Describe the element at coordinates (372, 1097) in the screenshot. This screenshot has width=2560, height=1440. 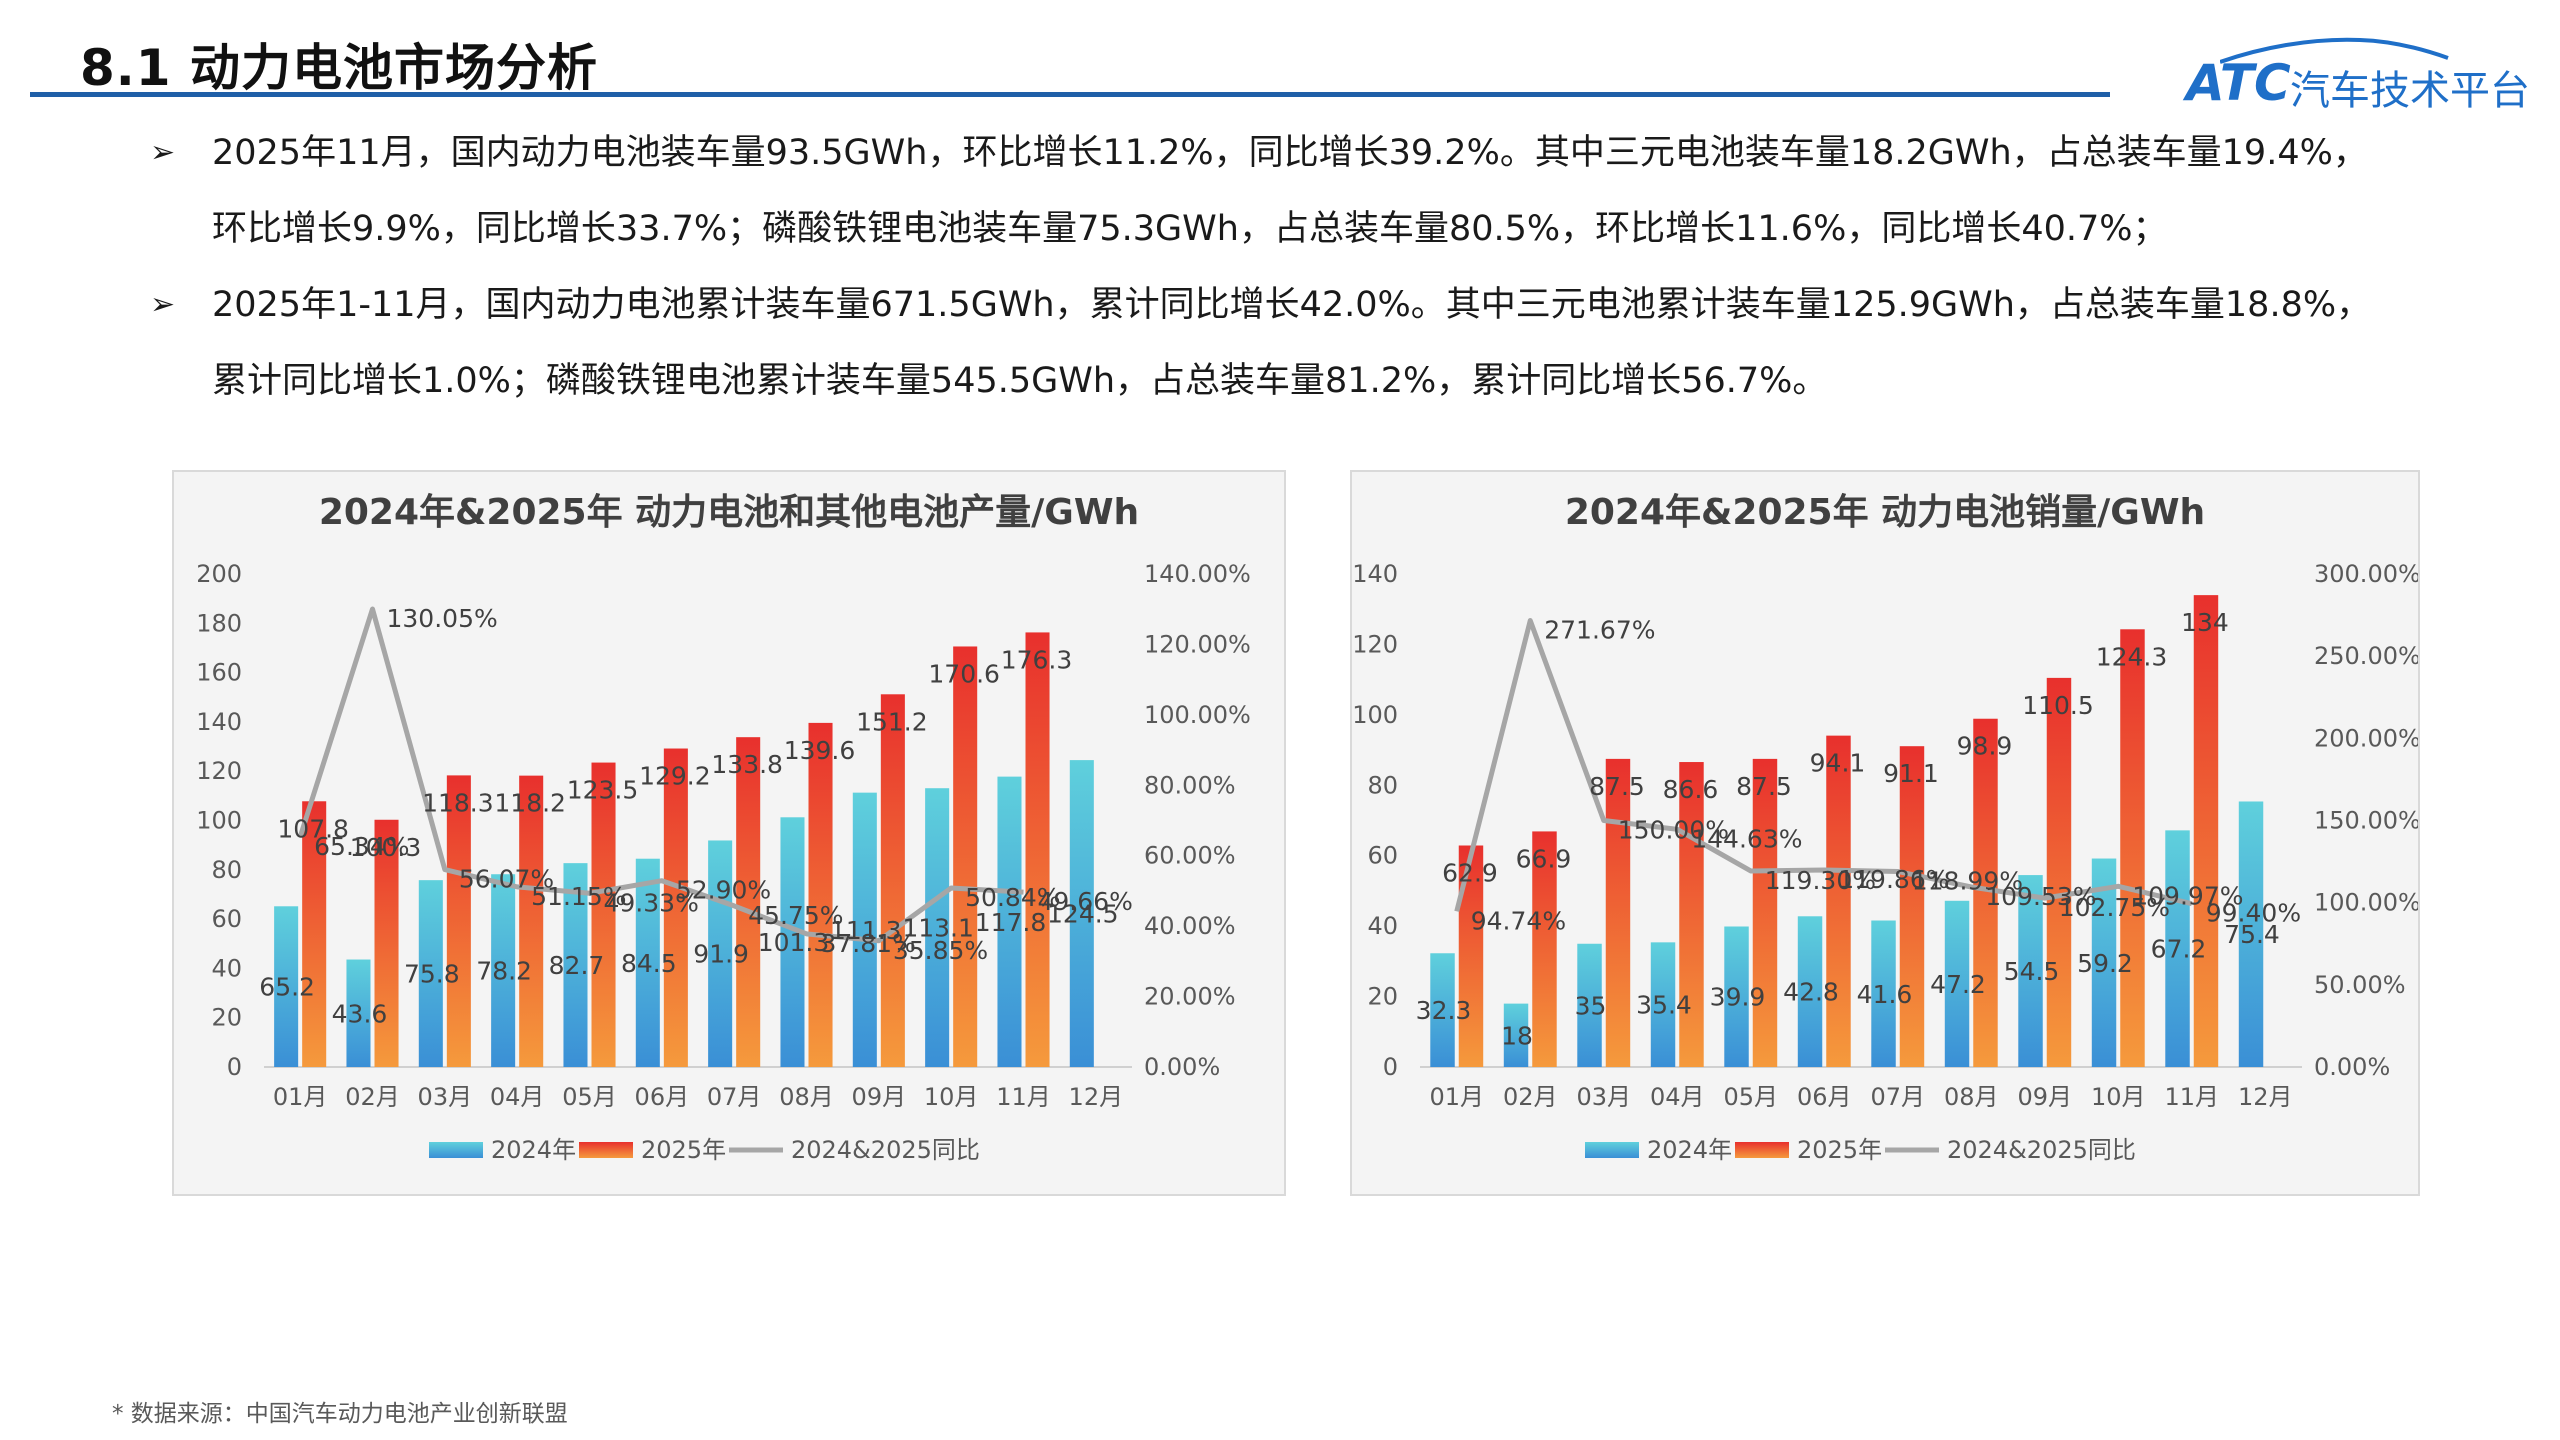
I see `x-tick-label: 02月` at that location.